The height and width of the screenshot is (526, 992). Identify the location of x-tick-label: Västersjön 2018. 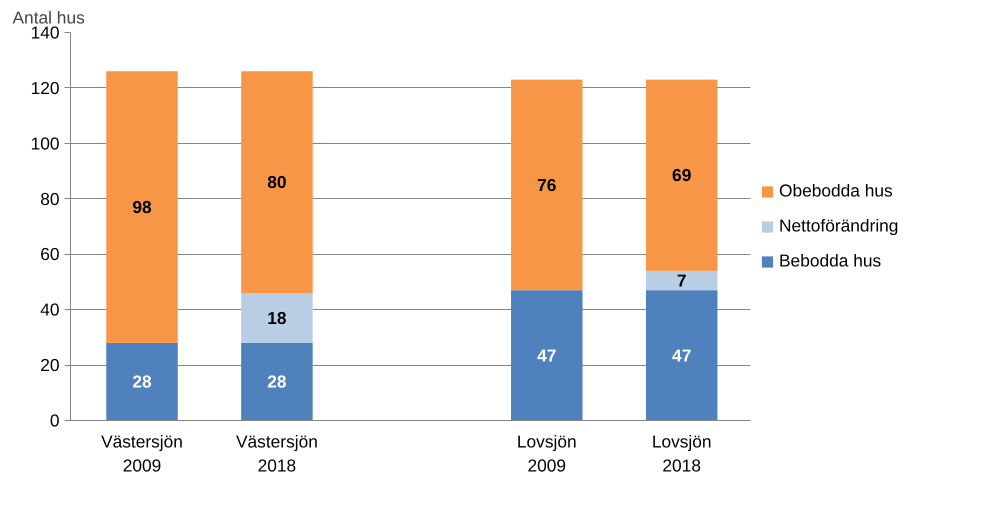
(277, 454).